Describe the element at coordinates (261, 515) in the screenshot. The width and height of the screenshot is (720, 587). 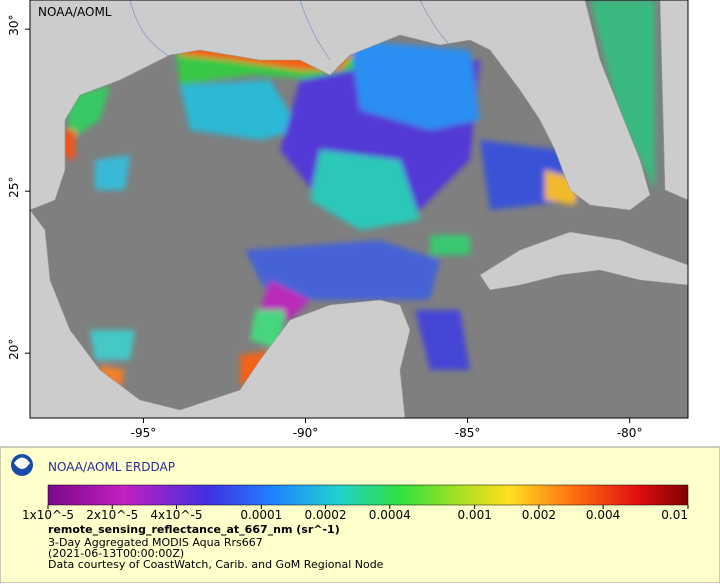
I see `colorbar-tick-label: 0.0001` at that location.